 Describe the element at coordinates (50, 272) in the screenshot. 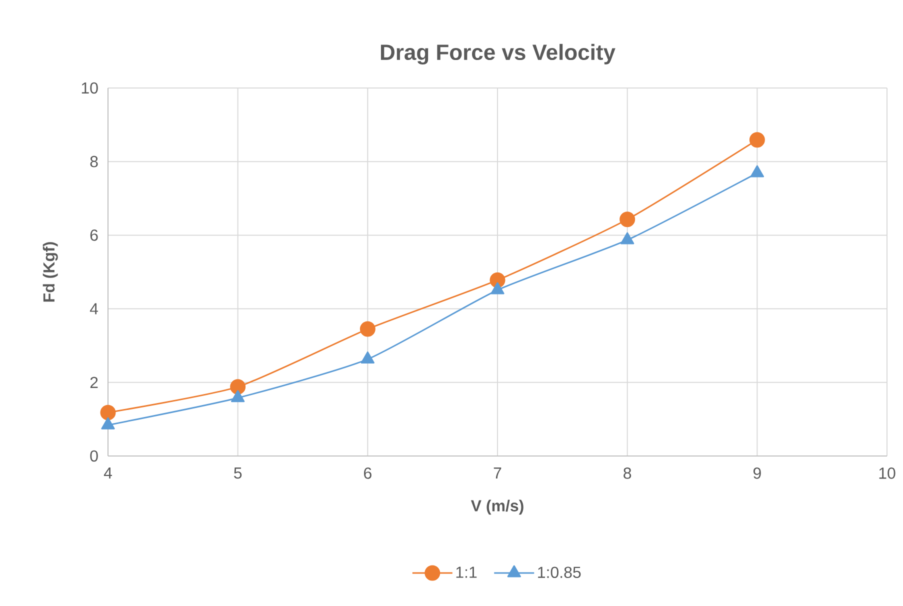

I see `y-axis-title: Fd (Kgf)` at that location.